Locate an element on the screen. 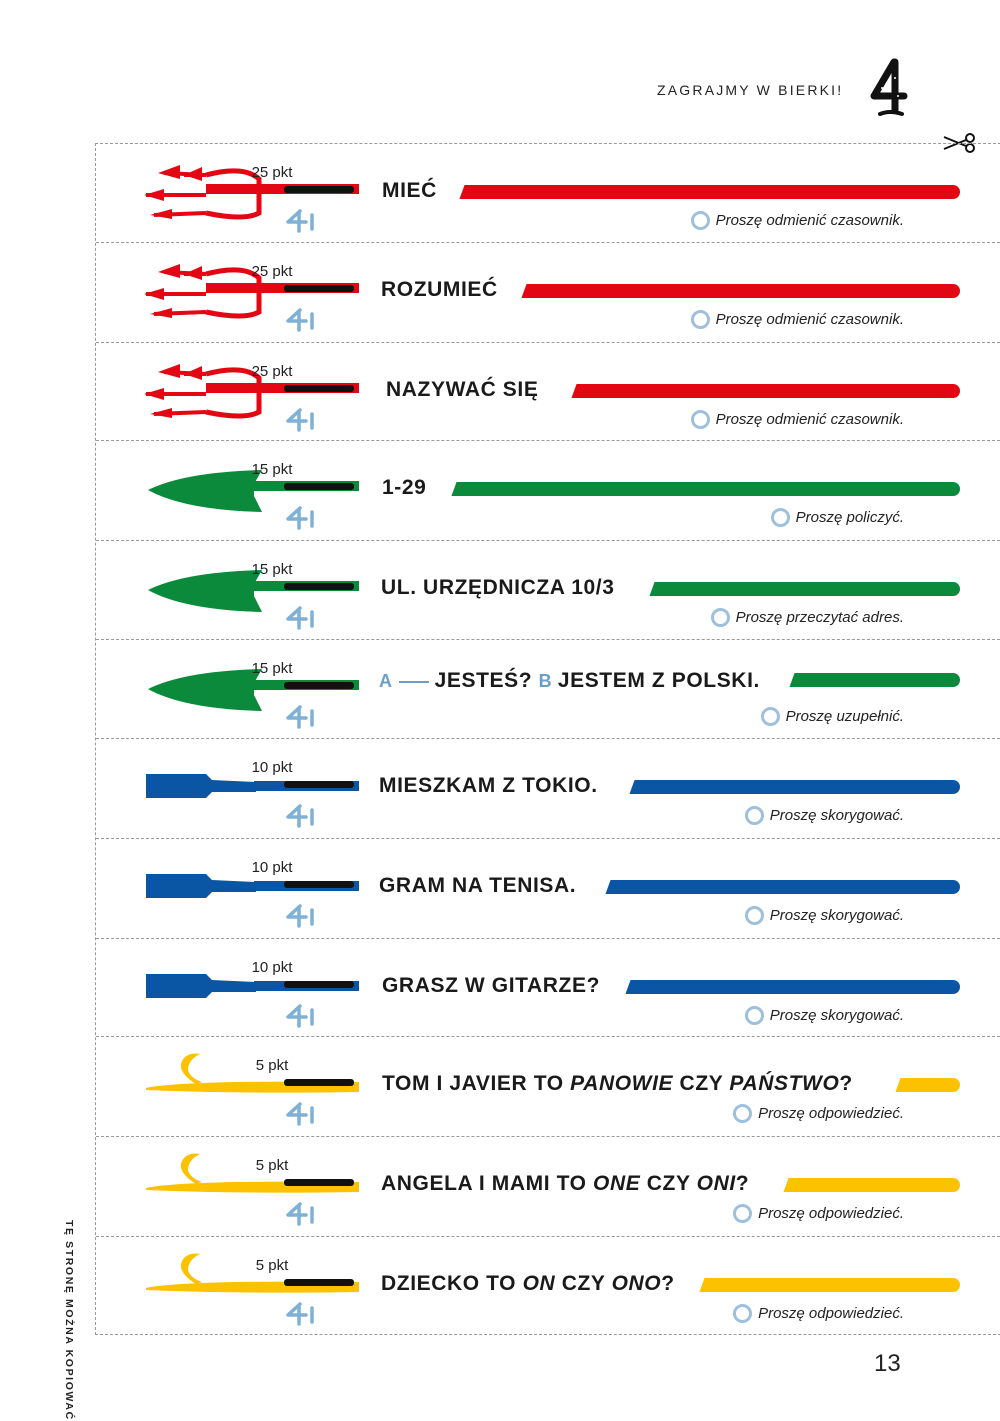 Image resolution: width=1000 pixels, height=1421 pixels. phrase-part: ON is located at coordinates (539, 1283).